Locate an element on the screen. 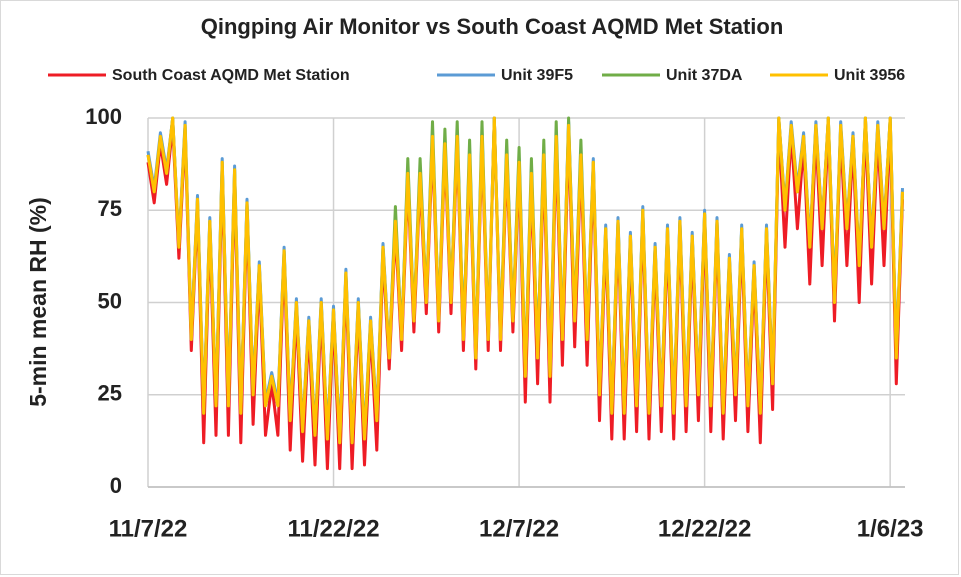 This screenshot has width=961, height=577. legend-label: Unit 39F5 is located at coordinates (537, 75).